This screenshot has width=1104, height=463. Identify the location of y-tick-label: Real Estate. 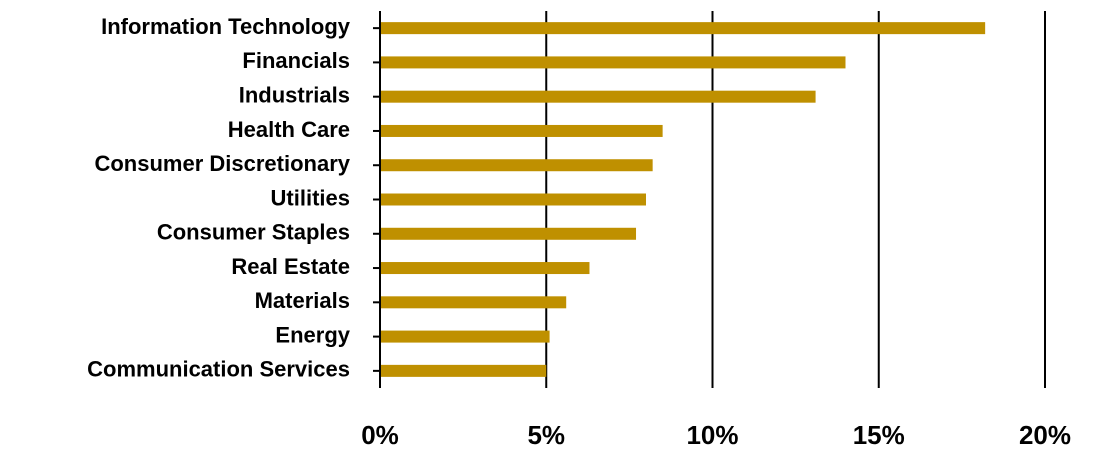
(290, 266).